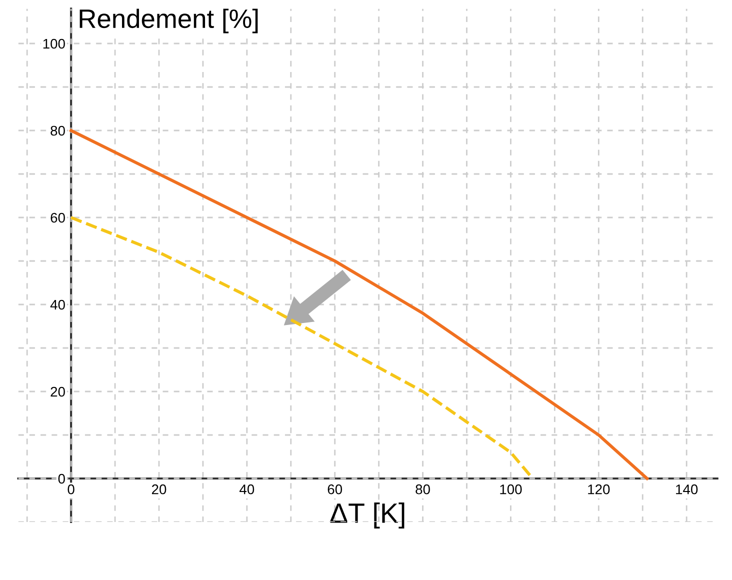 This screenshot has width=732, height=580. What do you see at coordinates (367, 515) in the screenshot?
I see `x-axis-title: ΔT [K]` at bounding box center [367, 515].